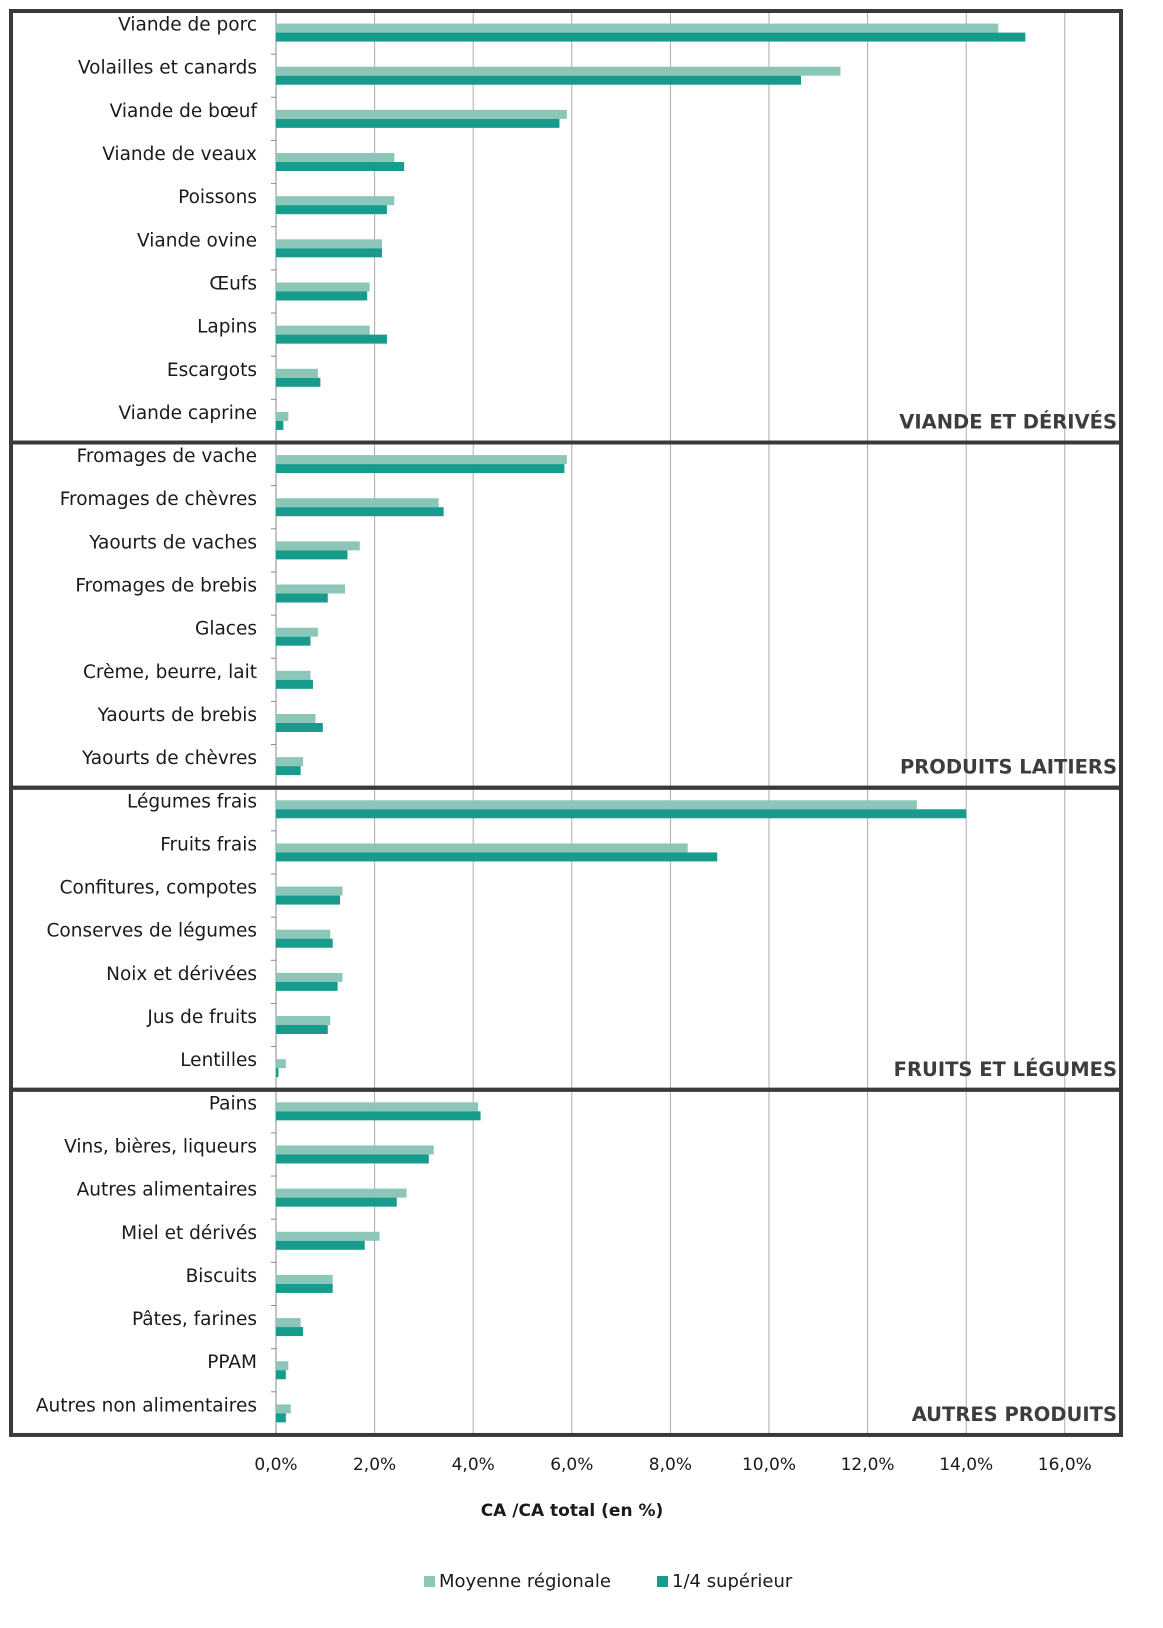  What do you see at coordinates (187, 25) in the screenshot?
I see `category-label: Viande de porc` at bounding box center [187, 25].